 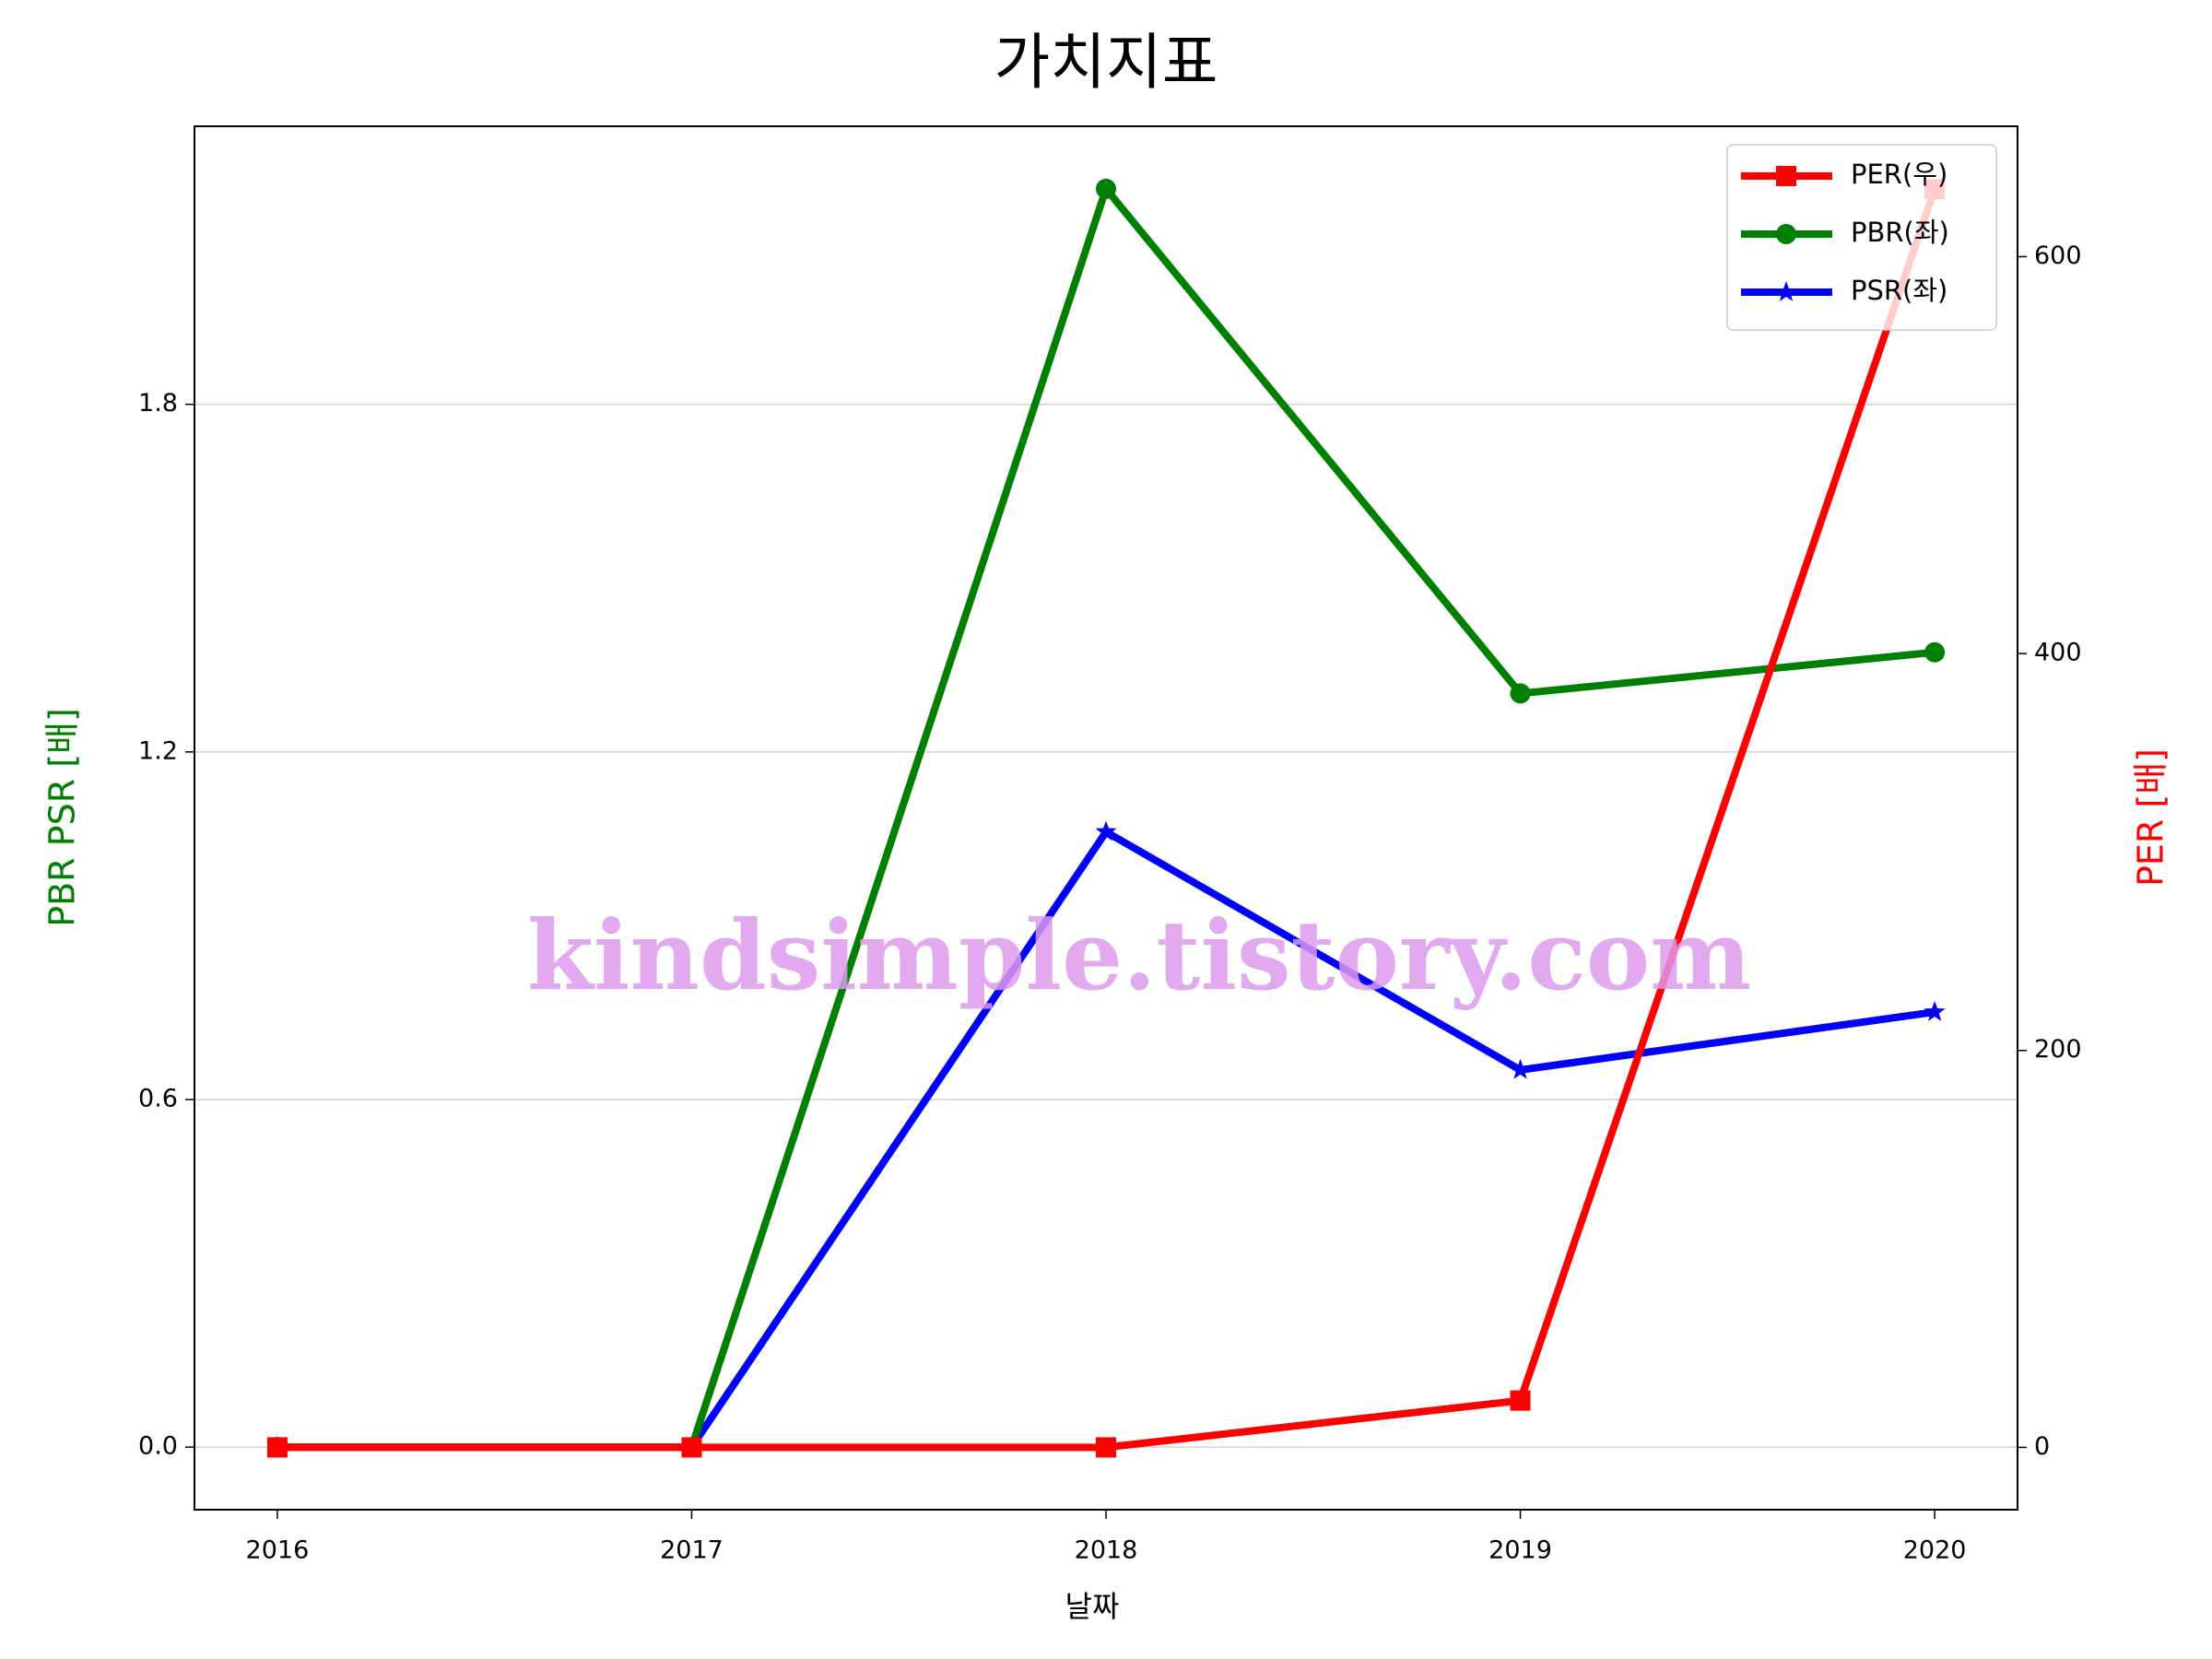 I want to click on x-tick-label: 2017, so click(x=692, y=1550).